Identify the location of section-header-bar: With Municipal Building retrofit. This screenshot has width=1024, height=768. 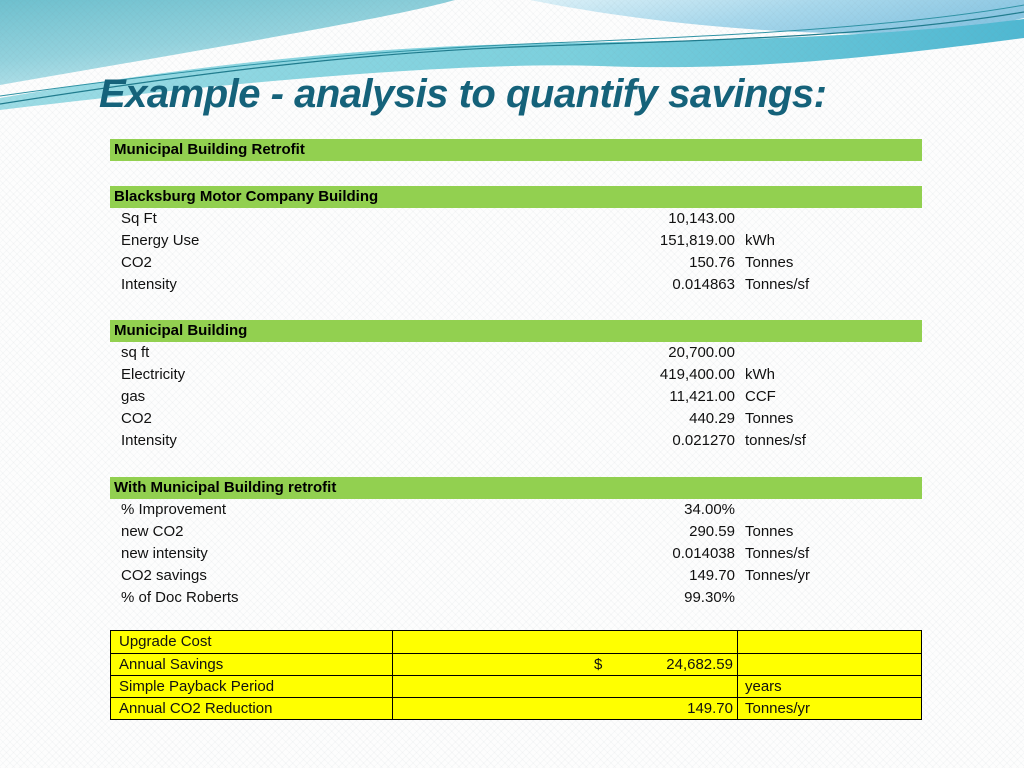
(516, 488).